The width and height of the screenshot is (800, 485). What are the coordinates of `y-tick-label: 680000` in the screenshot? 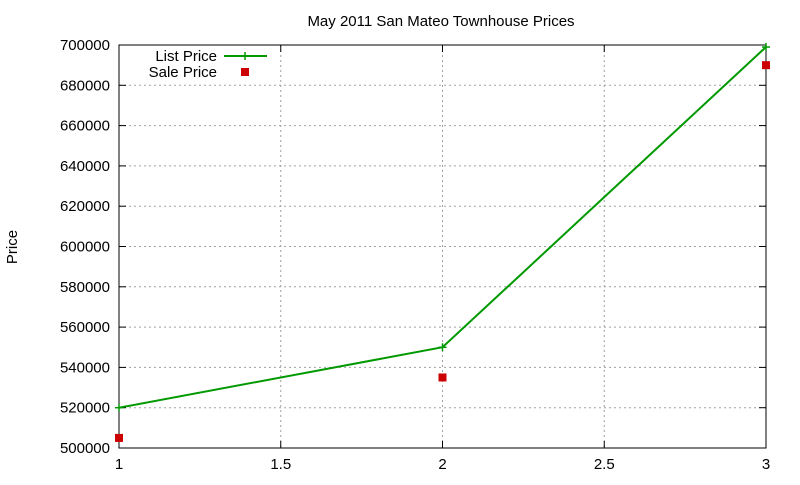 It's located at (85, 85).